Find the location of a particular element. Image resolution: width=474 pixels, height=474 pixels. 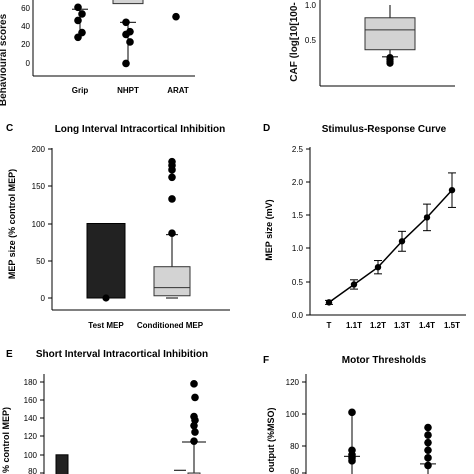

panel-d-ytick-2-5: 2.5 is located at coordinates (298, 149).